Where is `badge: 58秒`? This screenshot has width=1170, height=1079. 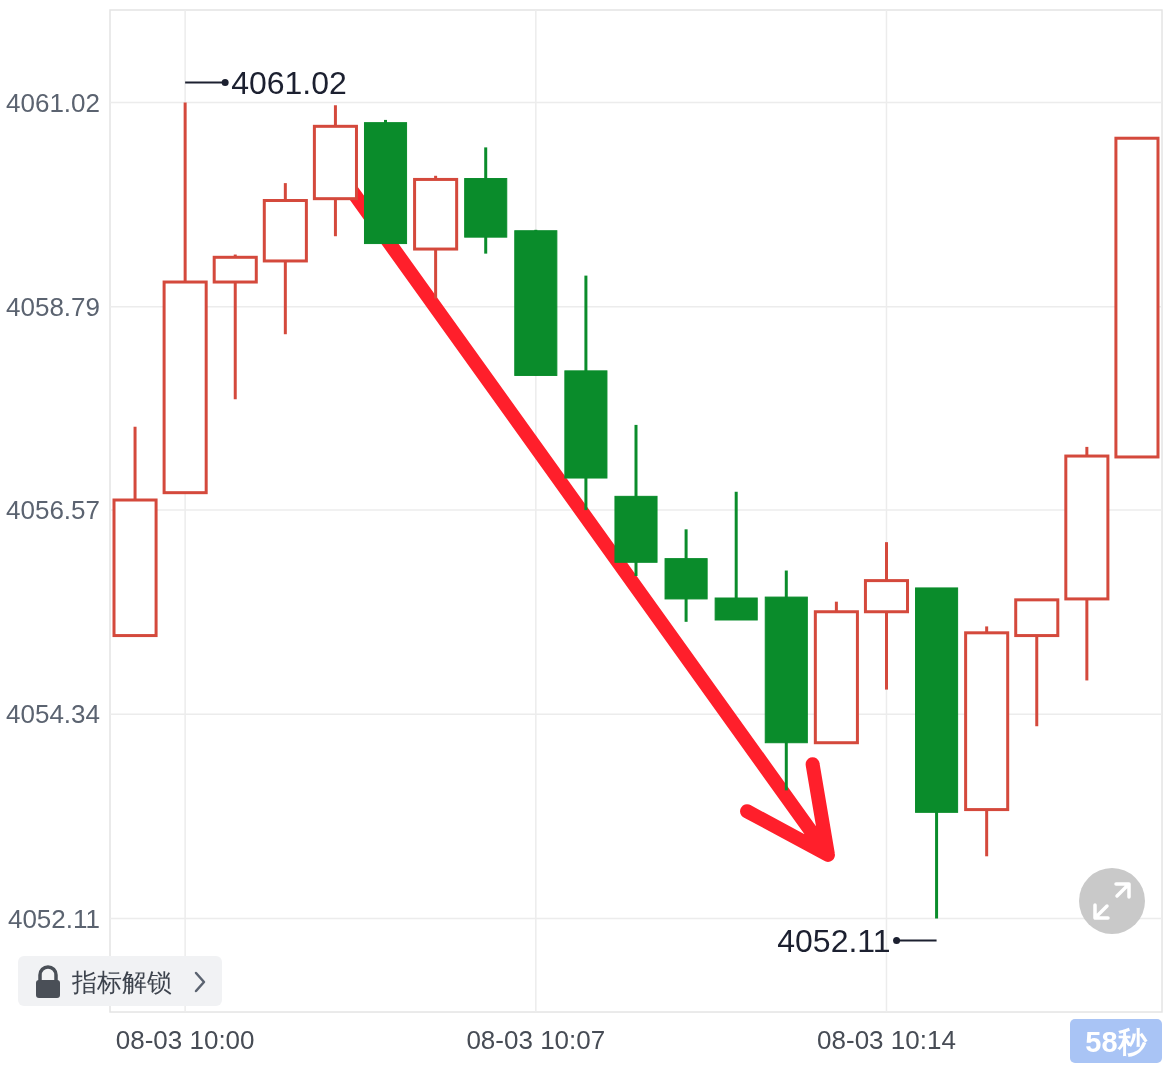 badge: 58秒 is located at coordinates (1116, 1041).